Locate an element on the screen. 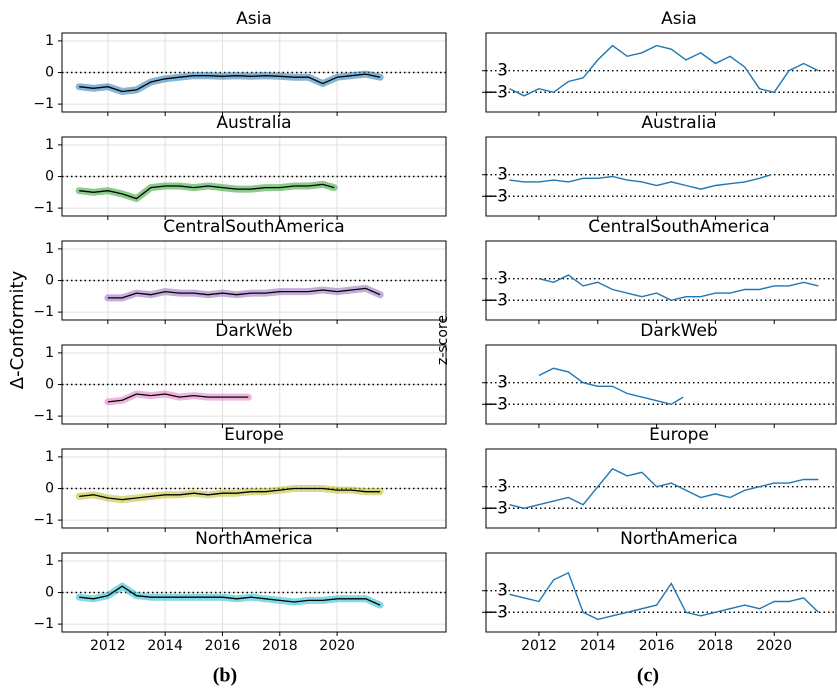 The width and height of the screenshot is (837, 695). y-axis-label: Δ-Conformity is located at coordinates (17, 329).